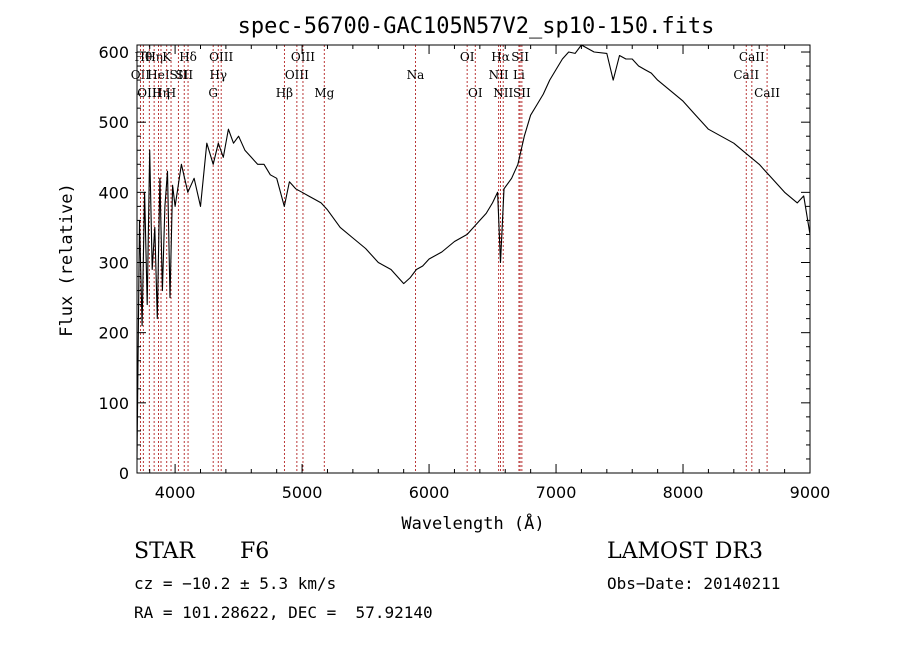  I want to click on line-marker-label: OII, so click(141, 75).